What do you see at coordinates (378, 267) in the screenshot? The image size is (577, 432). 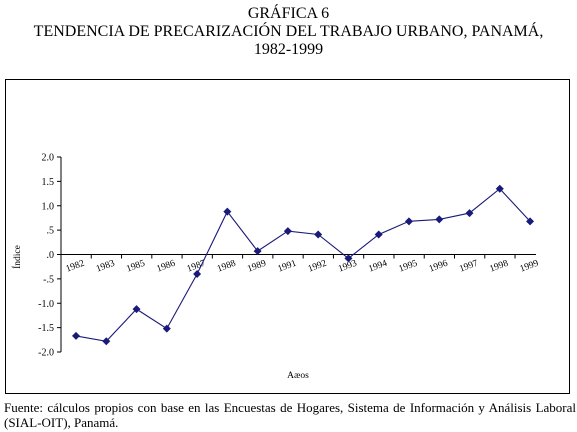 I see `x-tick-label: 1994` at bounding box center [378, 267].